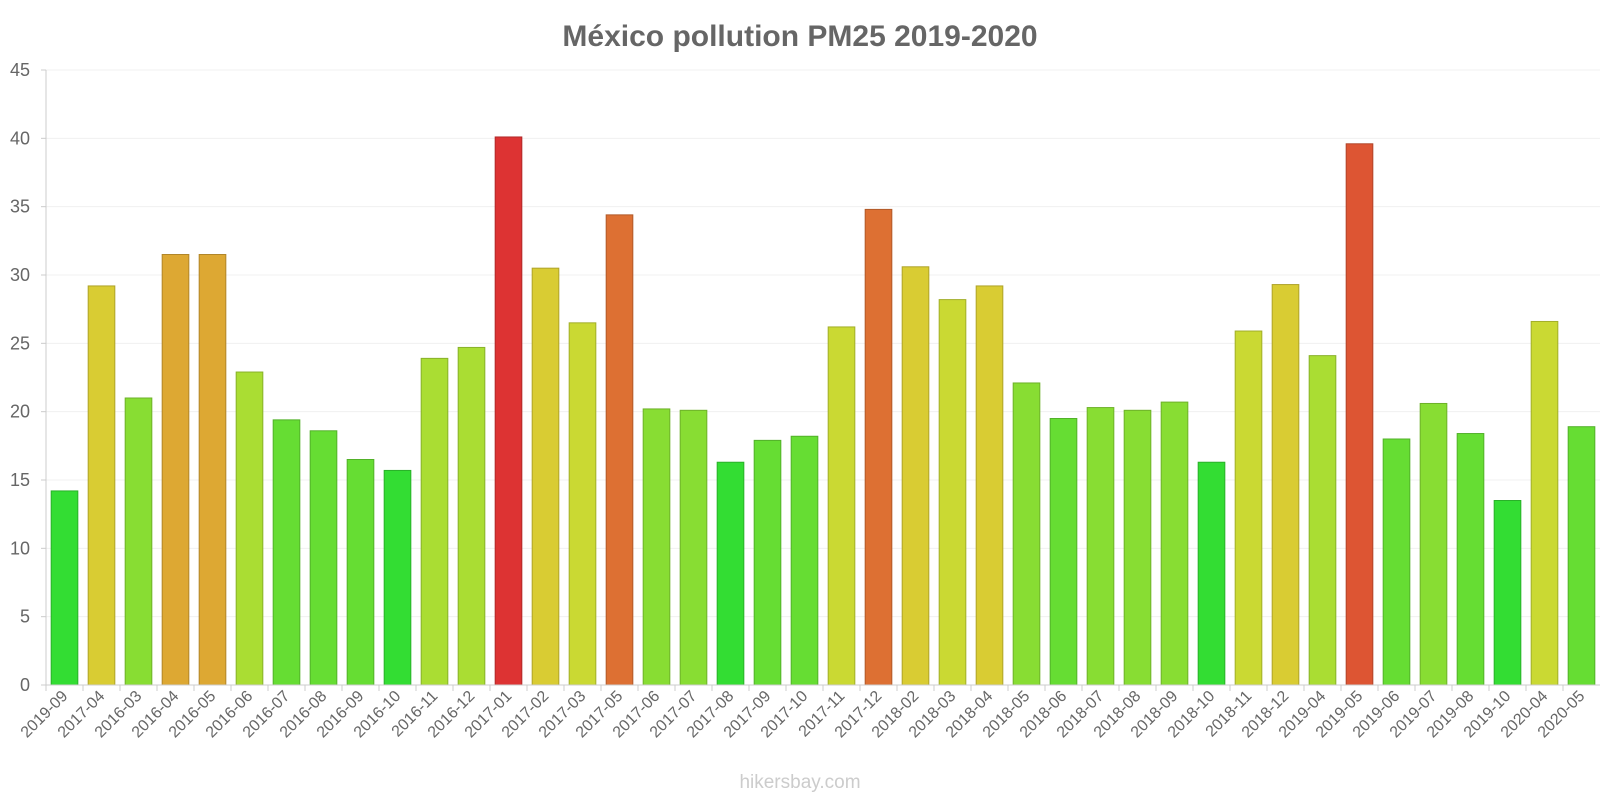 Image resolution: width=1600 pixels, height=800 pixels. Describe the element at coordinates (20, 275) in the screenshot. I see `y-tick-label: 30` at that location.